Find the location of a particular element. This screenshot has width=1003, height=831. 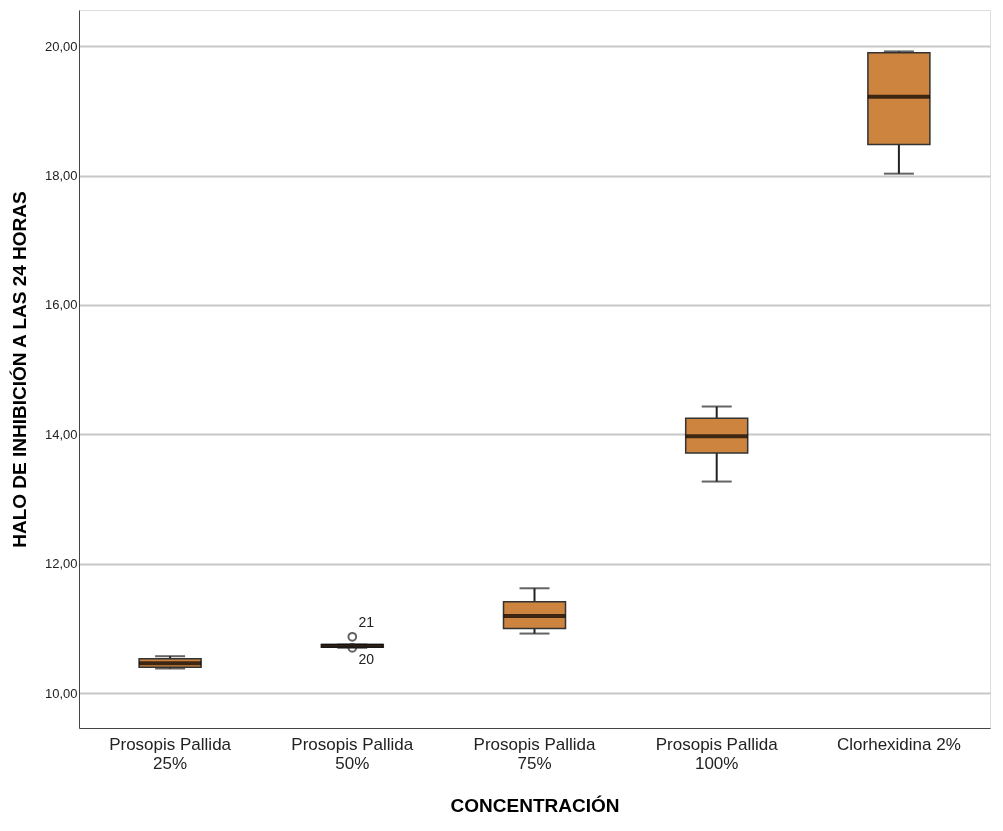

y-tick-label: 16,00 is located at coordinates (61, 305).